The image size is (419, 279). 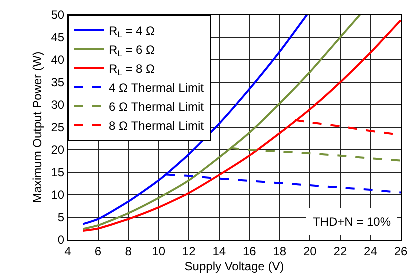 What do you see at coordinates (401, 251) in the screenshot?
I see `x-tick-label: 26` at bounding box center [401, 251].